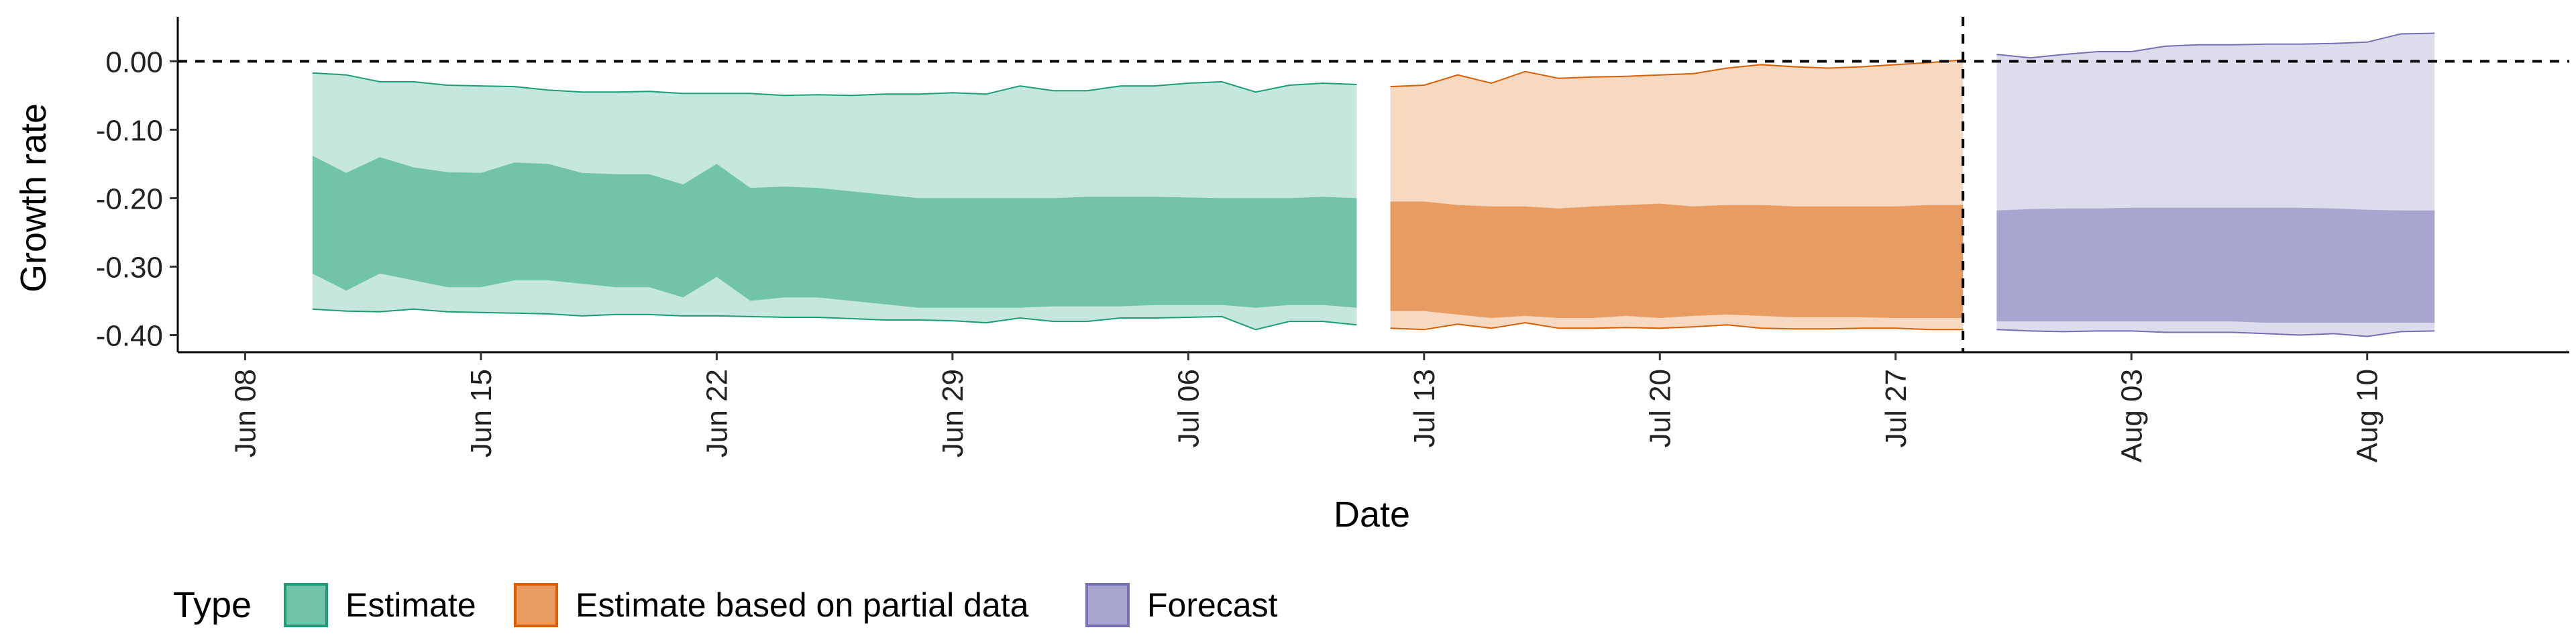  What do you see at coordinates (536, 605) in the screenshot?
I see `legend-key-estimate-based-on-partial-data` at bounding box center [536, 605].